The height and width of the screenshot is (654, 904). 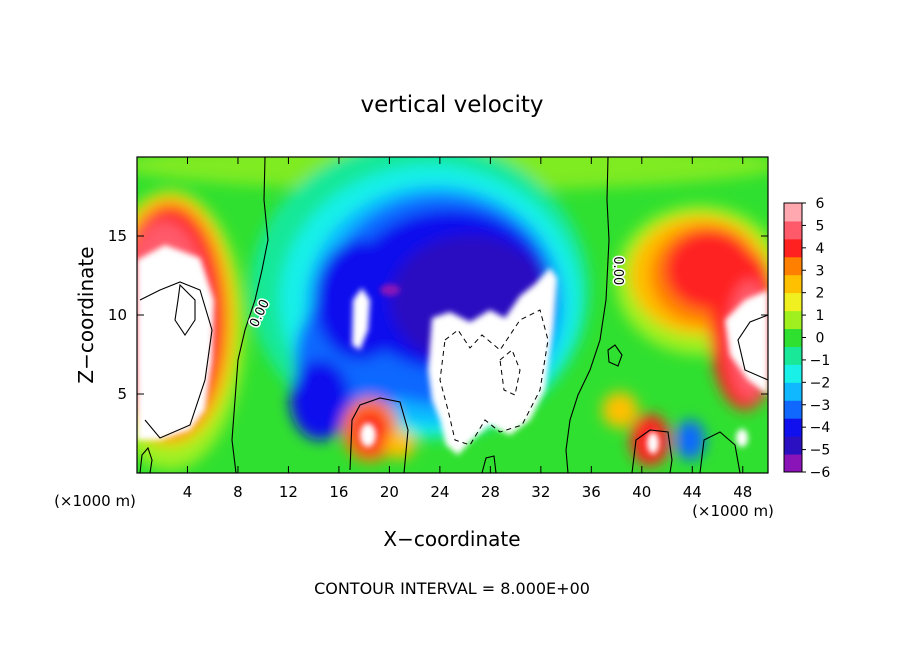 I want to click on contour-interval-footer: CONTOUR INTERVAL = 8.000E+00, so click(x=452, y=588).